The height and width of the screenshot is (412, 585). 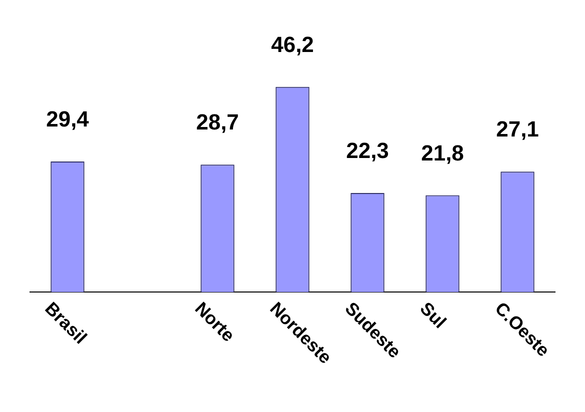 I want to click on data-label: 27,1, so click(x=517, y=129).